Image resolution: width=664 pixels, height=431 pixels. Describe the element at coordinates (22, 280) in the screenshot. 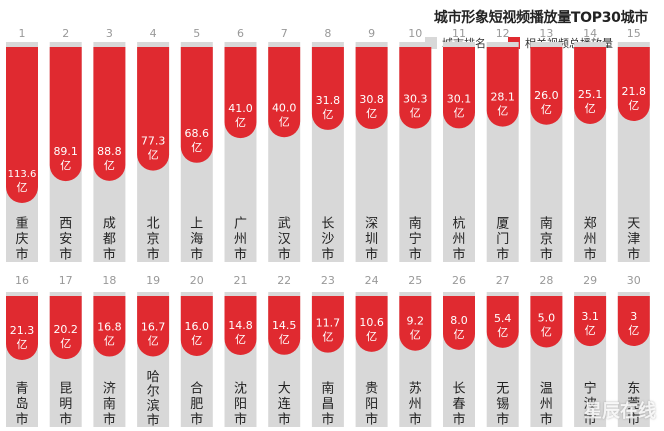

I see `rank-label: 16` at that location.